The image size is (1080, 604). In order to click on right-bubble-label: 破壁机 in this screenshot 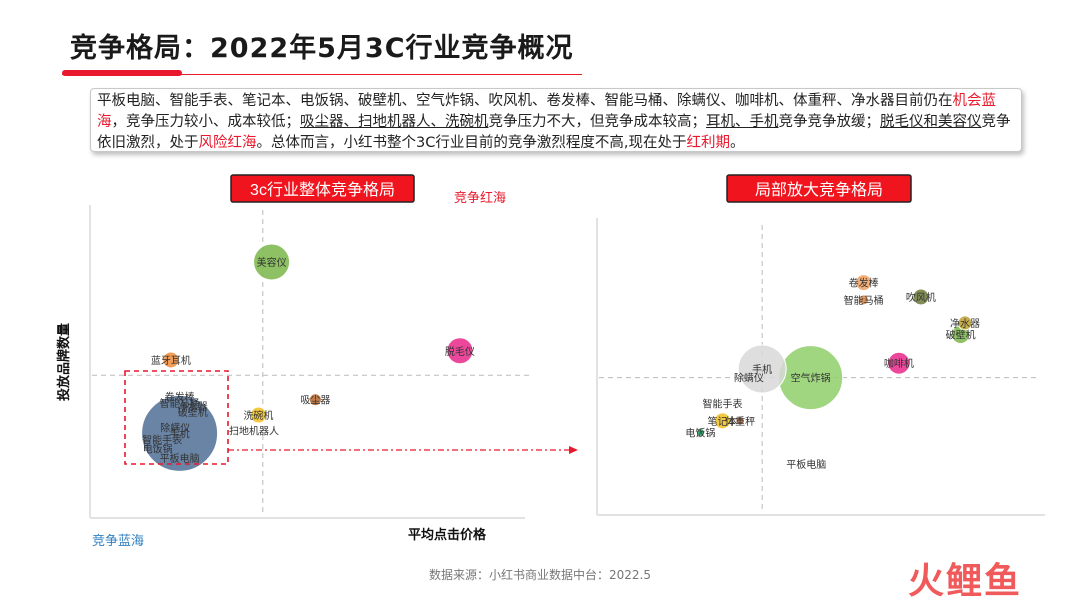, I will do `click(961, 334)`.